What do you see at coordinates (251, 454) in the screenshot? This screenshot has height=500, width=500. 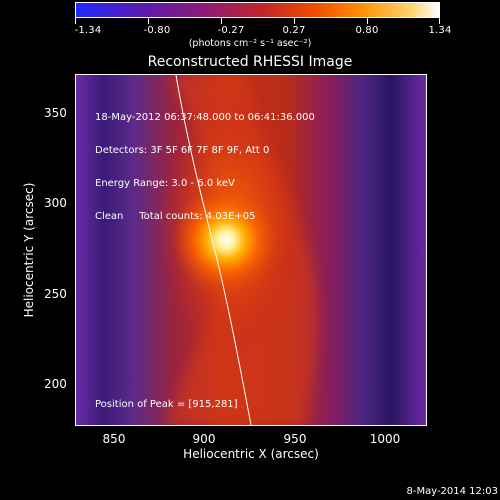 I see `x-axis-label: Heliocentric X (arcsec)` at bounding box center [251, 454].